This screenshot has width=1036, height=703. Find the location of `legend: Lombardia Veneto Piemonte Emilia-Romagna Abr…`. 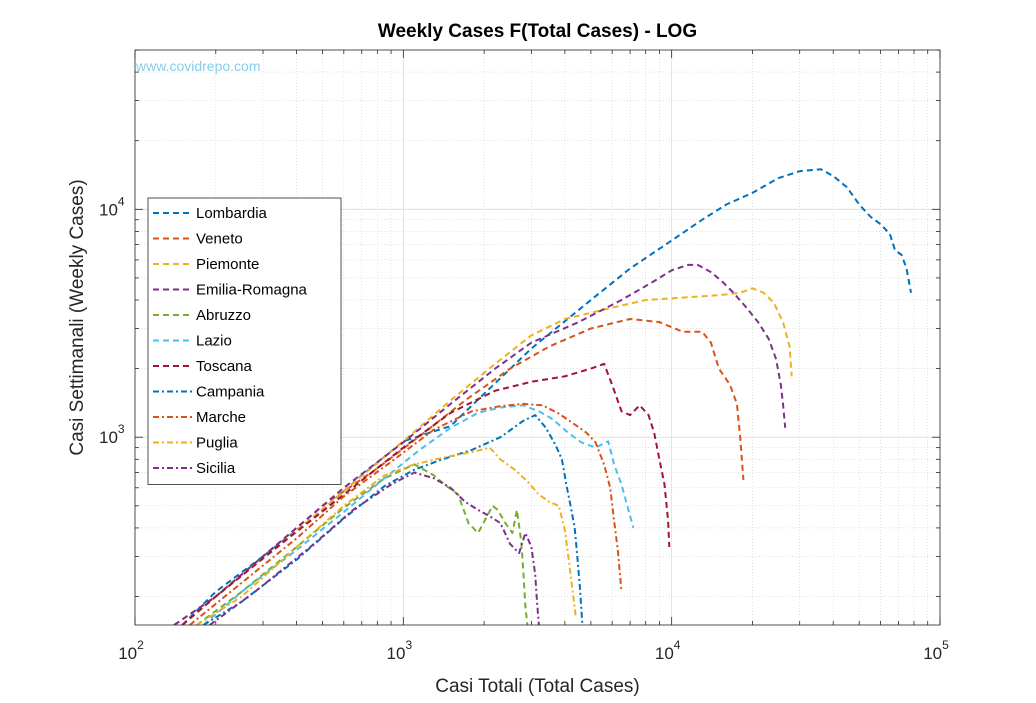

legend: Lombardia Veneto Piemonte Emilia-Romagna Abr… is located at coordinates (244, 341).